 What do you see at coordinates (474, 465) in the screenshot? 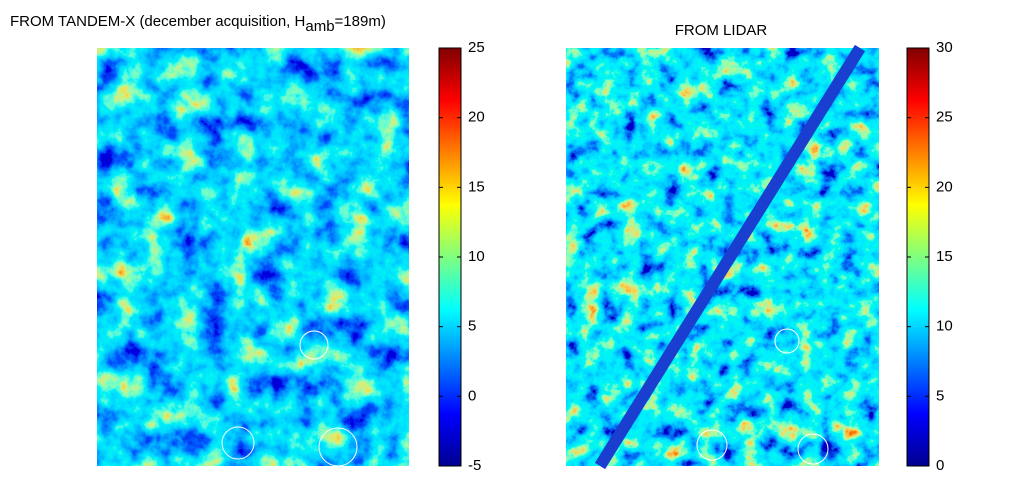
I see `colorbar-tick-label: -5` at bounding box center [474, 465].